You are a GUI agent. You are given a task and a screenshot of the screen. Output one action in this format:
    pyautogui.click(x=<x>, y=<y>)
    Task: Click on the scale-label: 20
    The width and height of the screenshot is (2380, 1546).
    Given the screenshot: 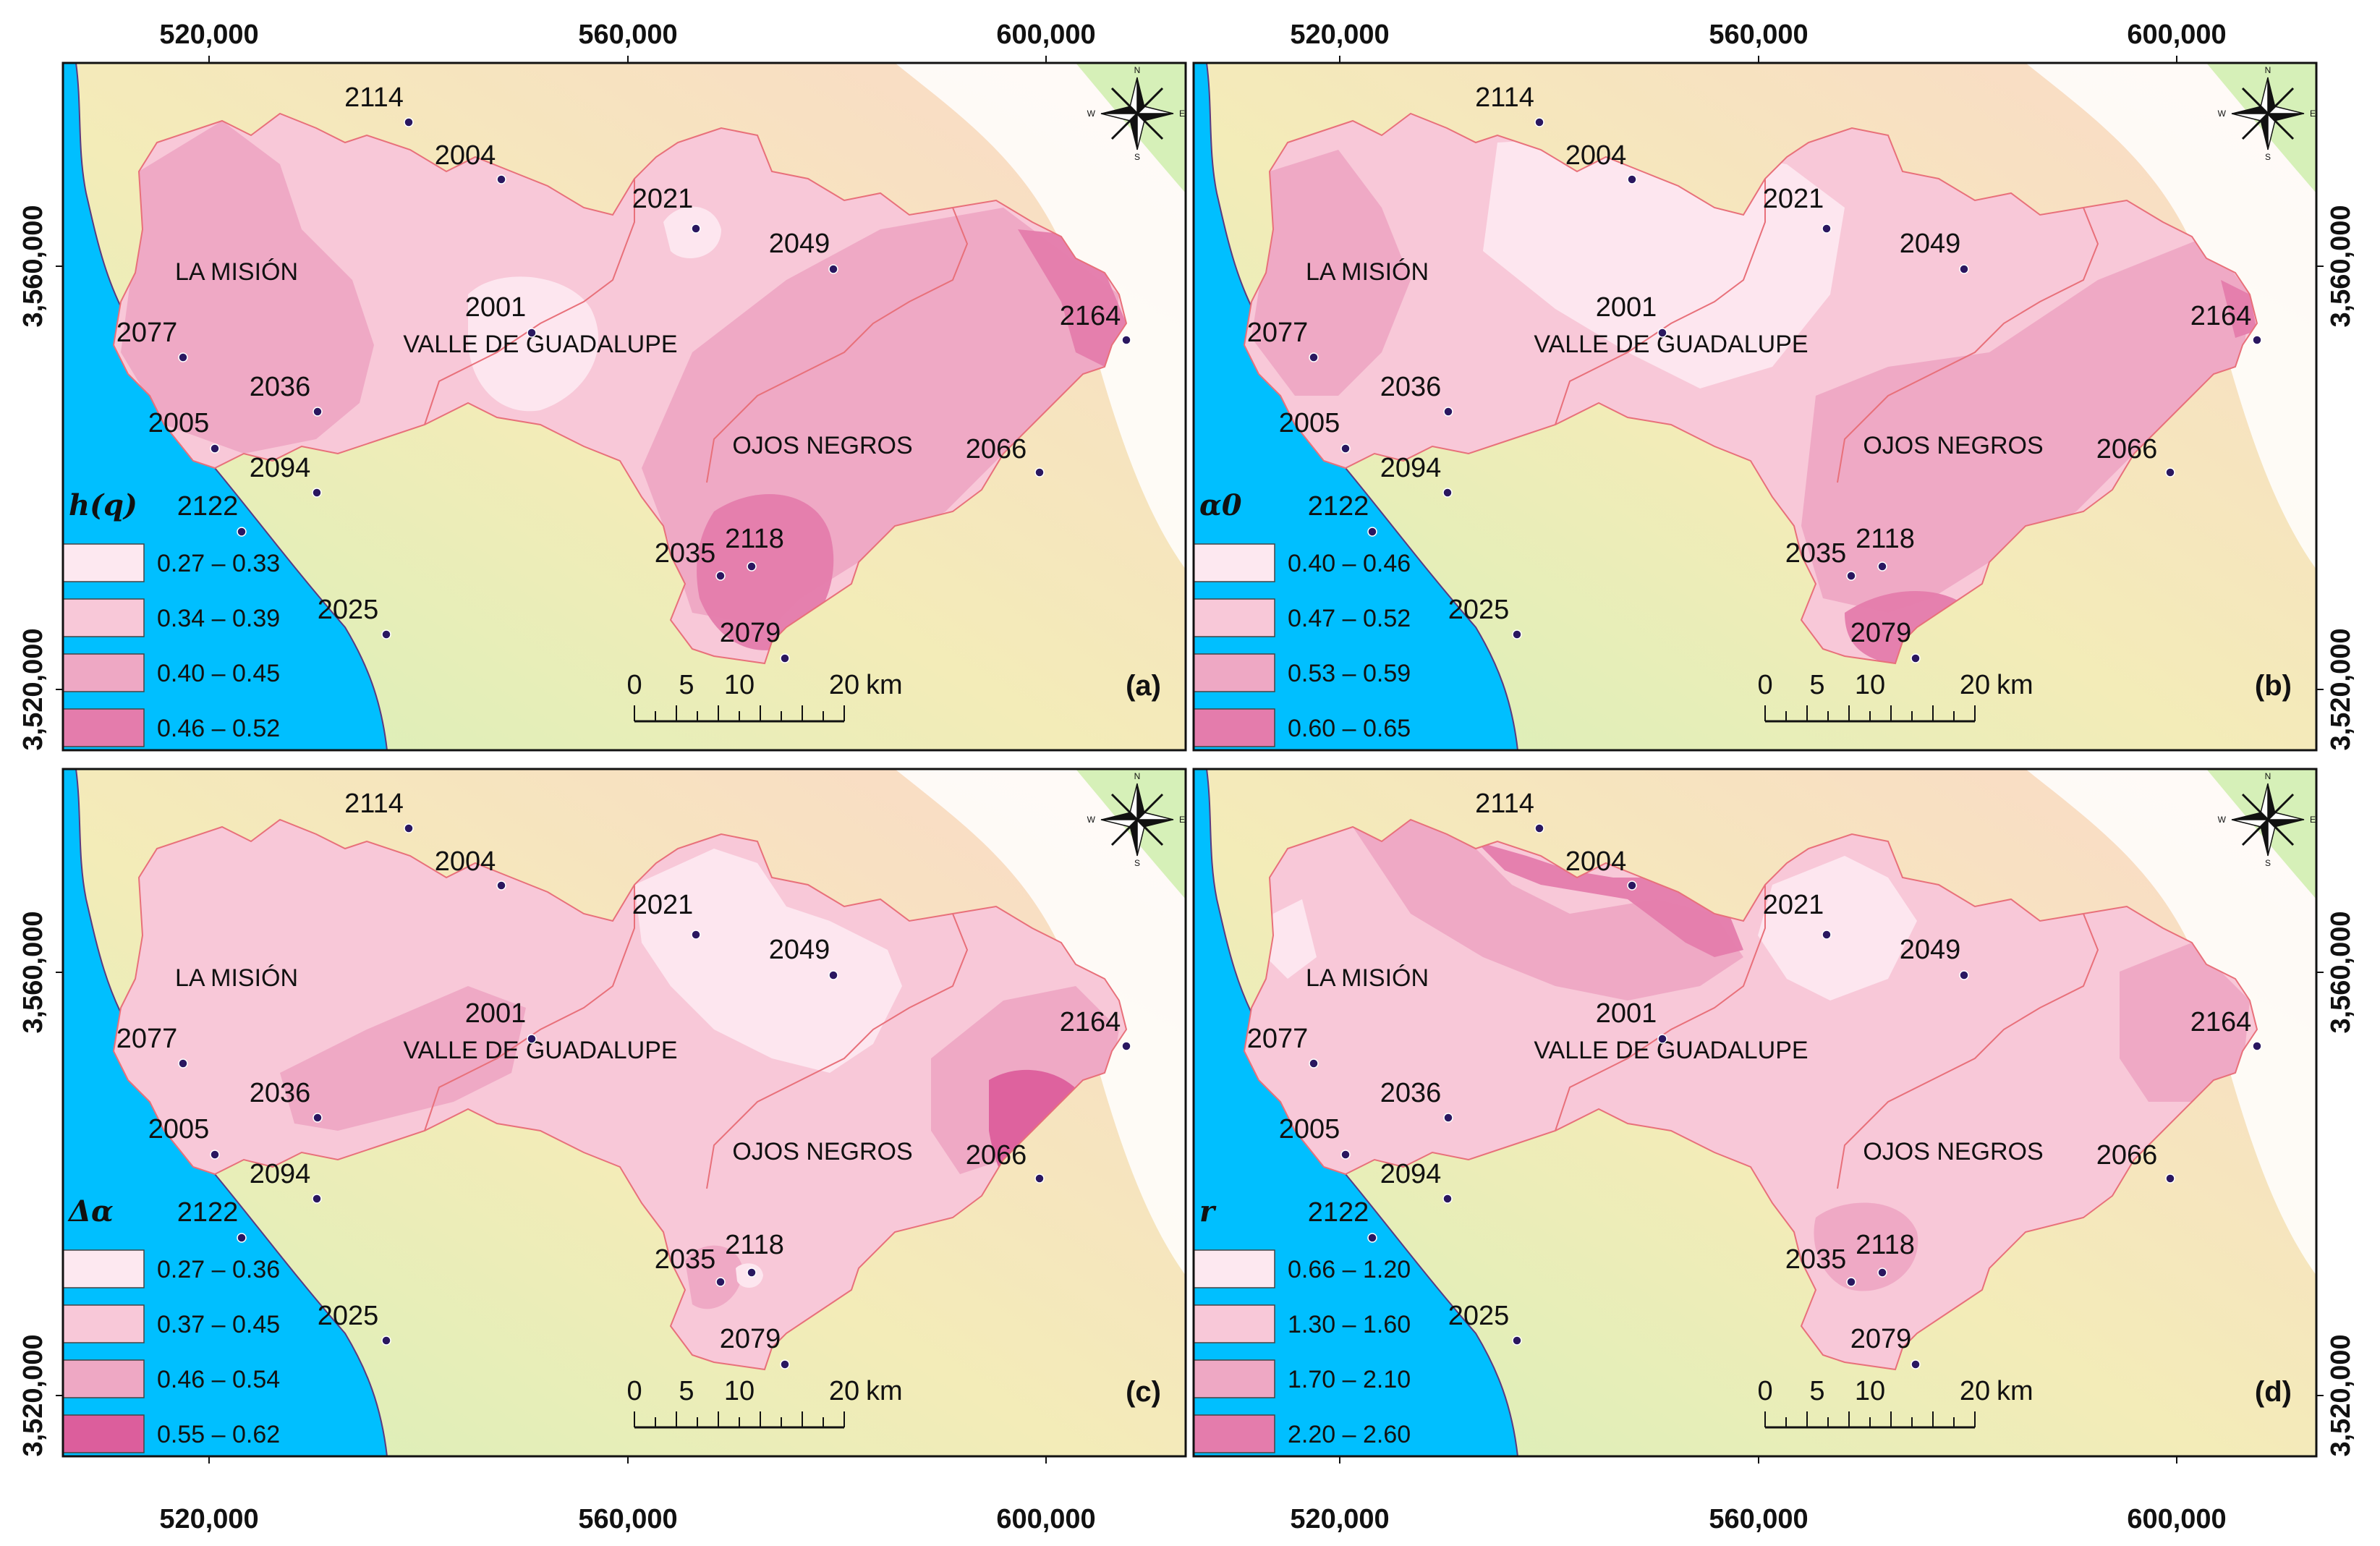 What is the action you would take?
    pyautogui.click(x=1975, y=685)
    